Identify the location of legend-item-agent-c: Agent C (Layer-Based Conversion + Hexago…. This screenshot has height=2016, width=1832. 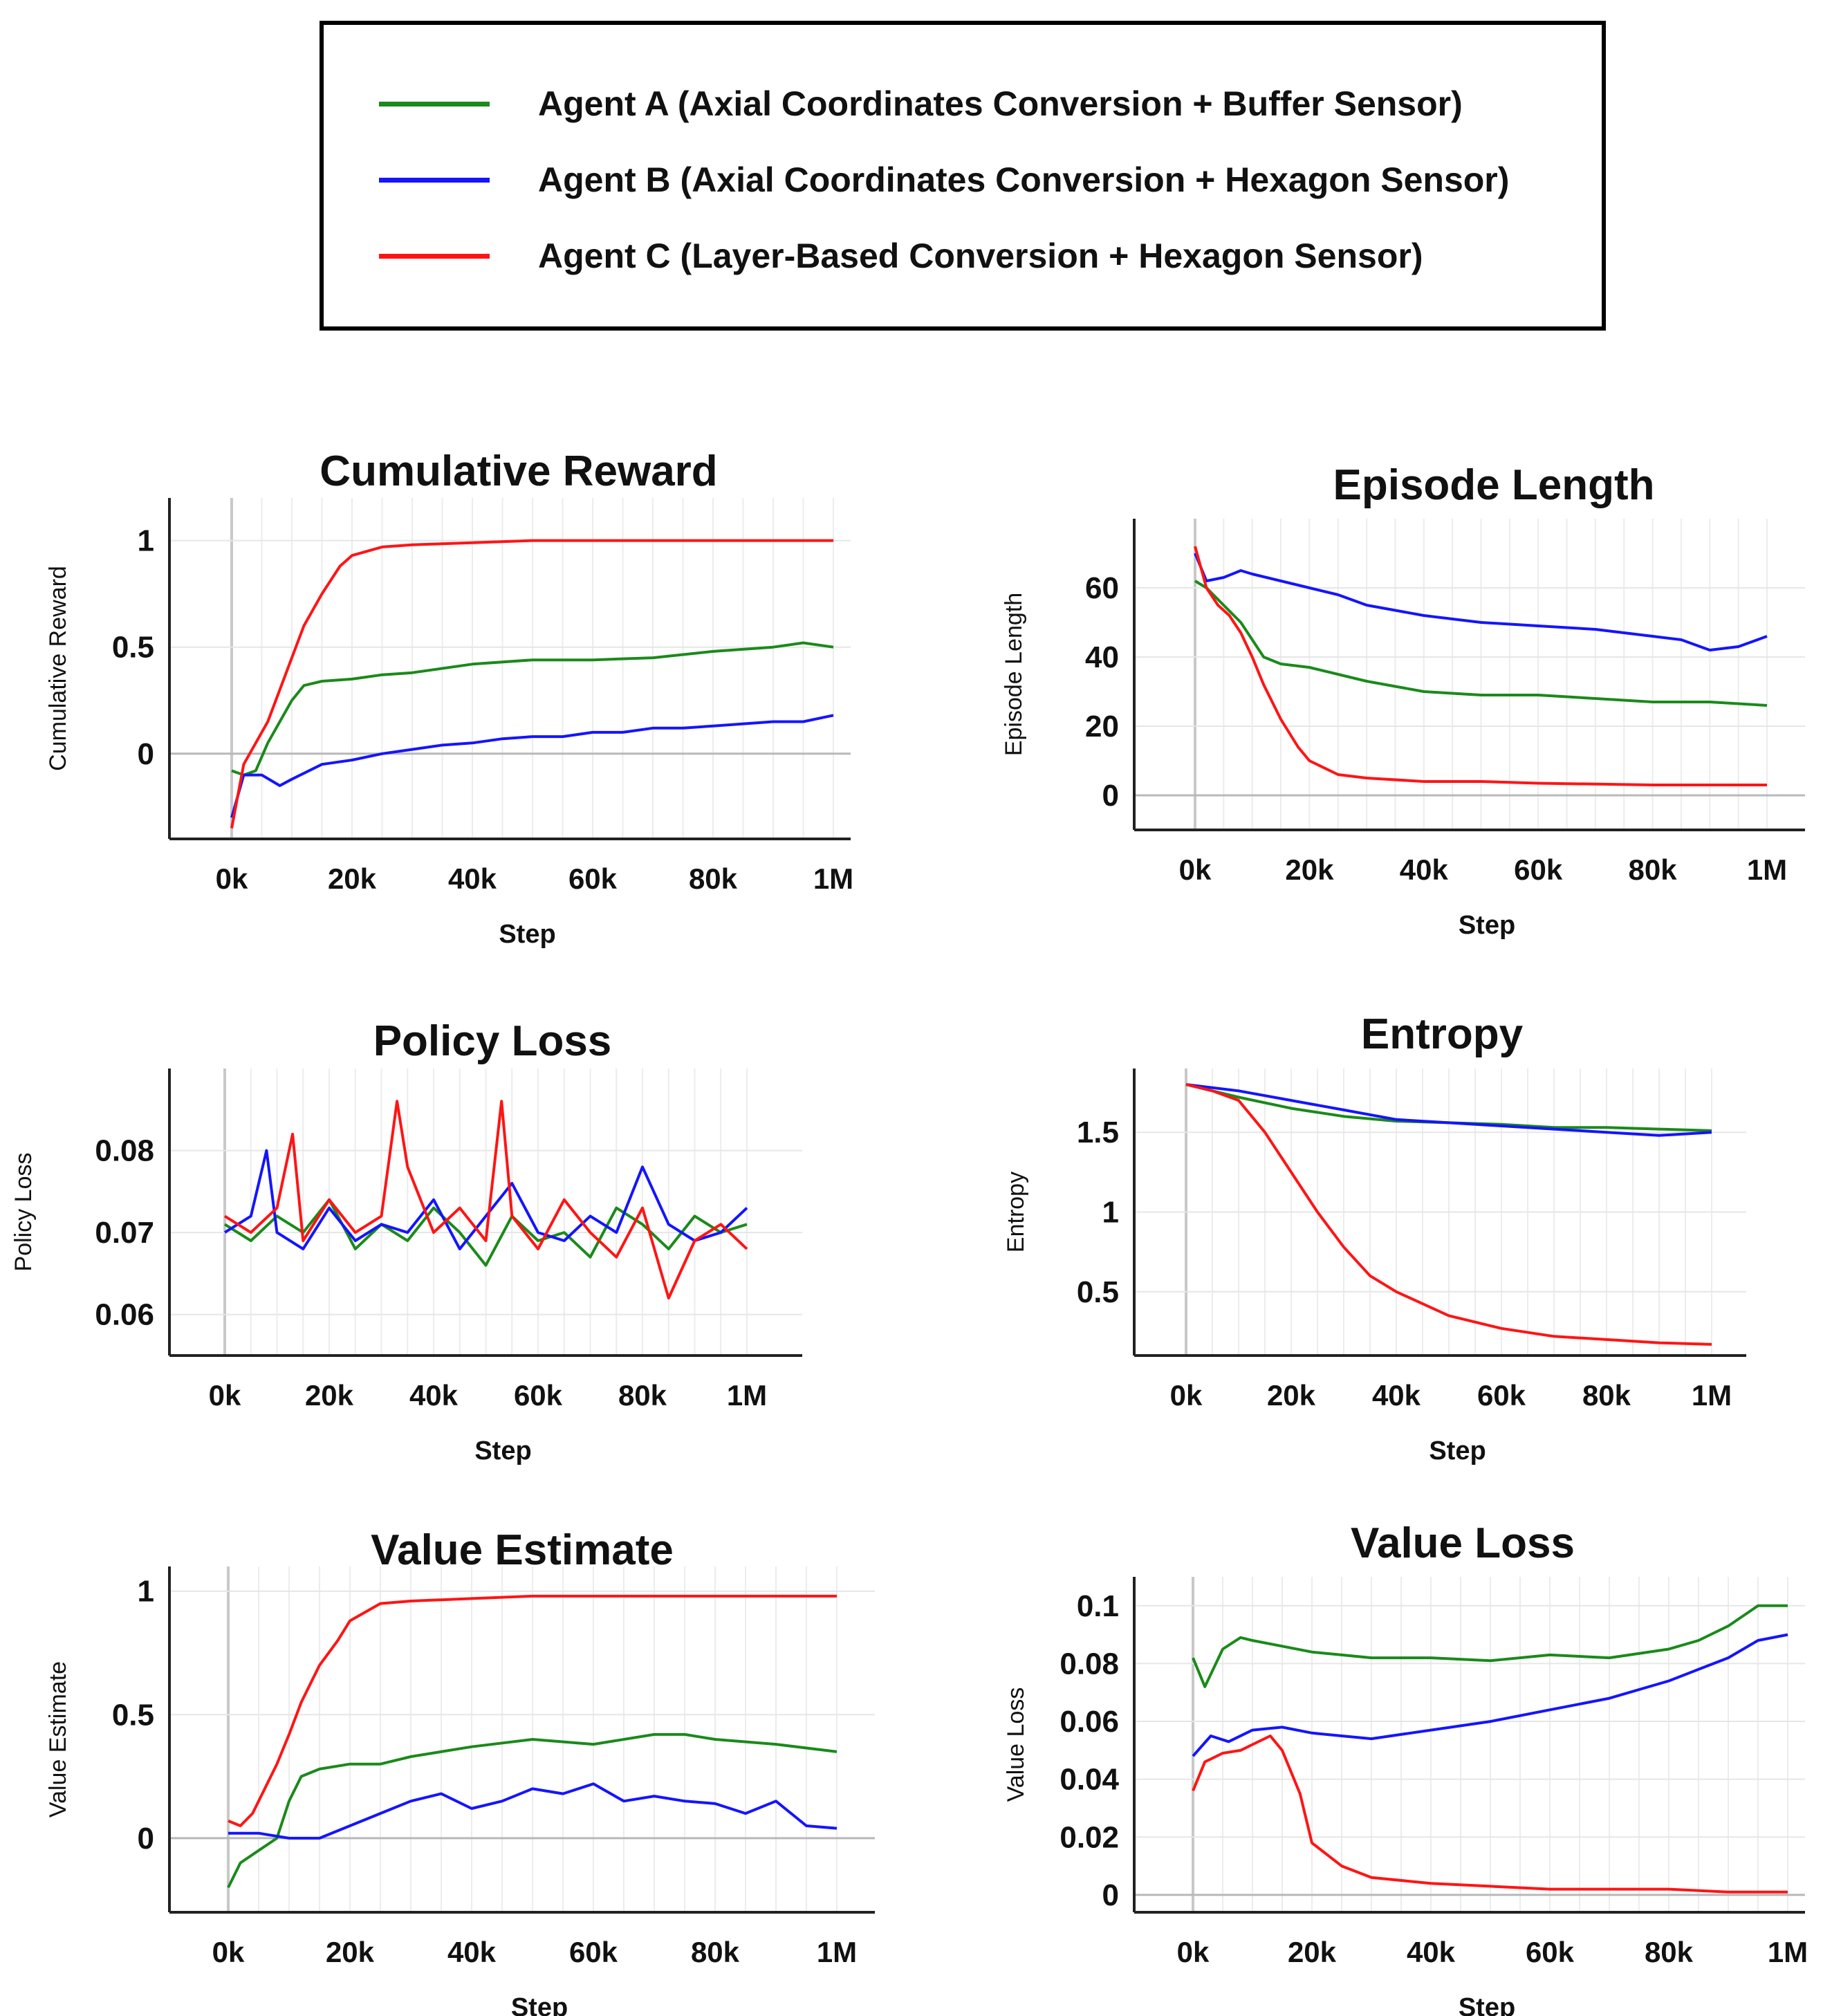
(901, 256).